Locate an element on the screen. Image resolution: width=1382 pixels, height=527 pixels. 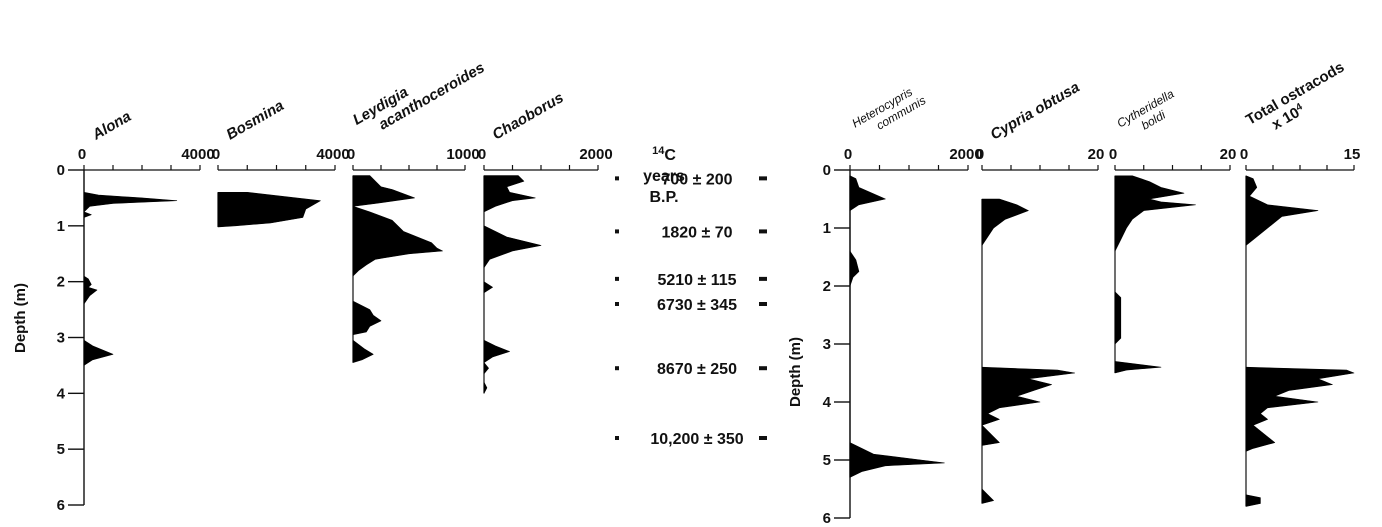
panel-5: 0 20 Cypria obtusa is located at coordinates (1040, 291).